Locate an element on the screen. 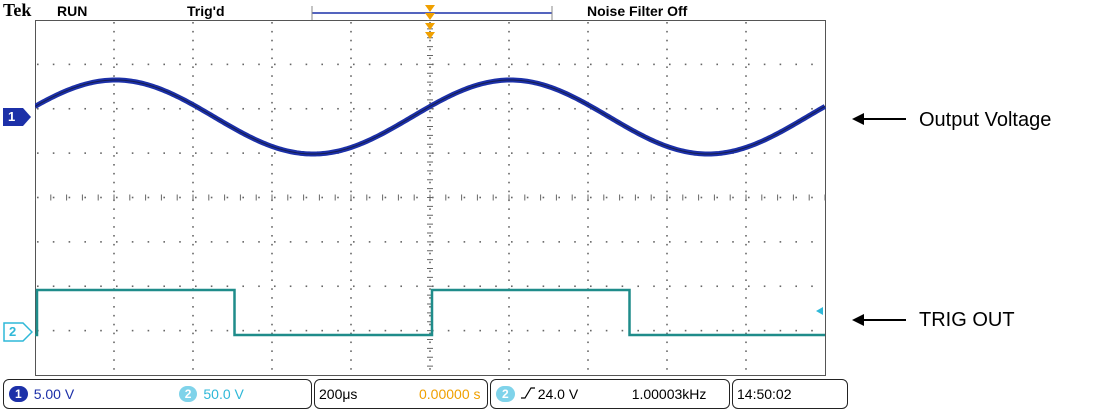 Image resolution: width=1100 pixels, height=413 pixels. trigger-level: 24.0 V is located at coordinates (558, 394).